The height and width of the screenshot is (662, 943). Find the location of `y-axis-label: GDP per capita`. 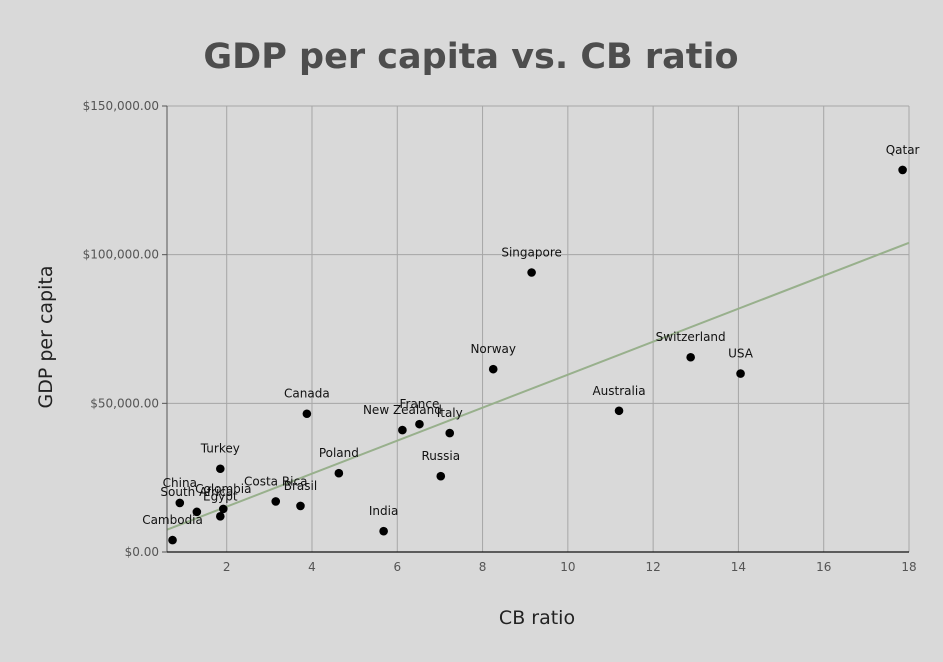

y-axis-label: GDP per capita is located at coordinates (46, 337).